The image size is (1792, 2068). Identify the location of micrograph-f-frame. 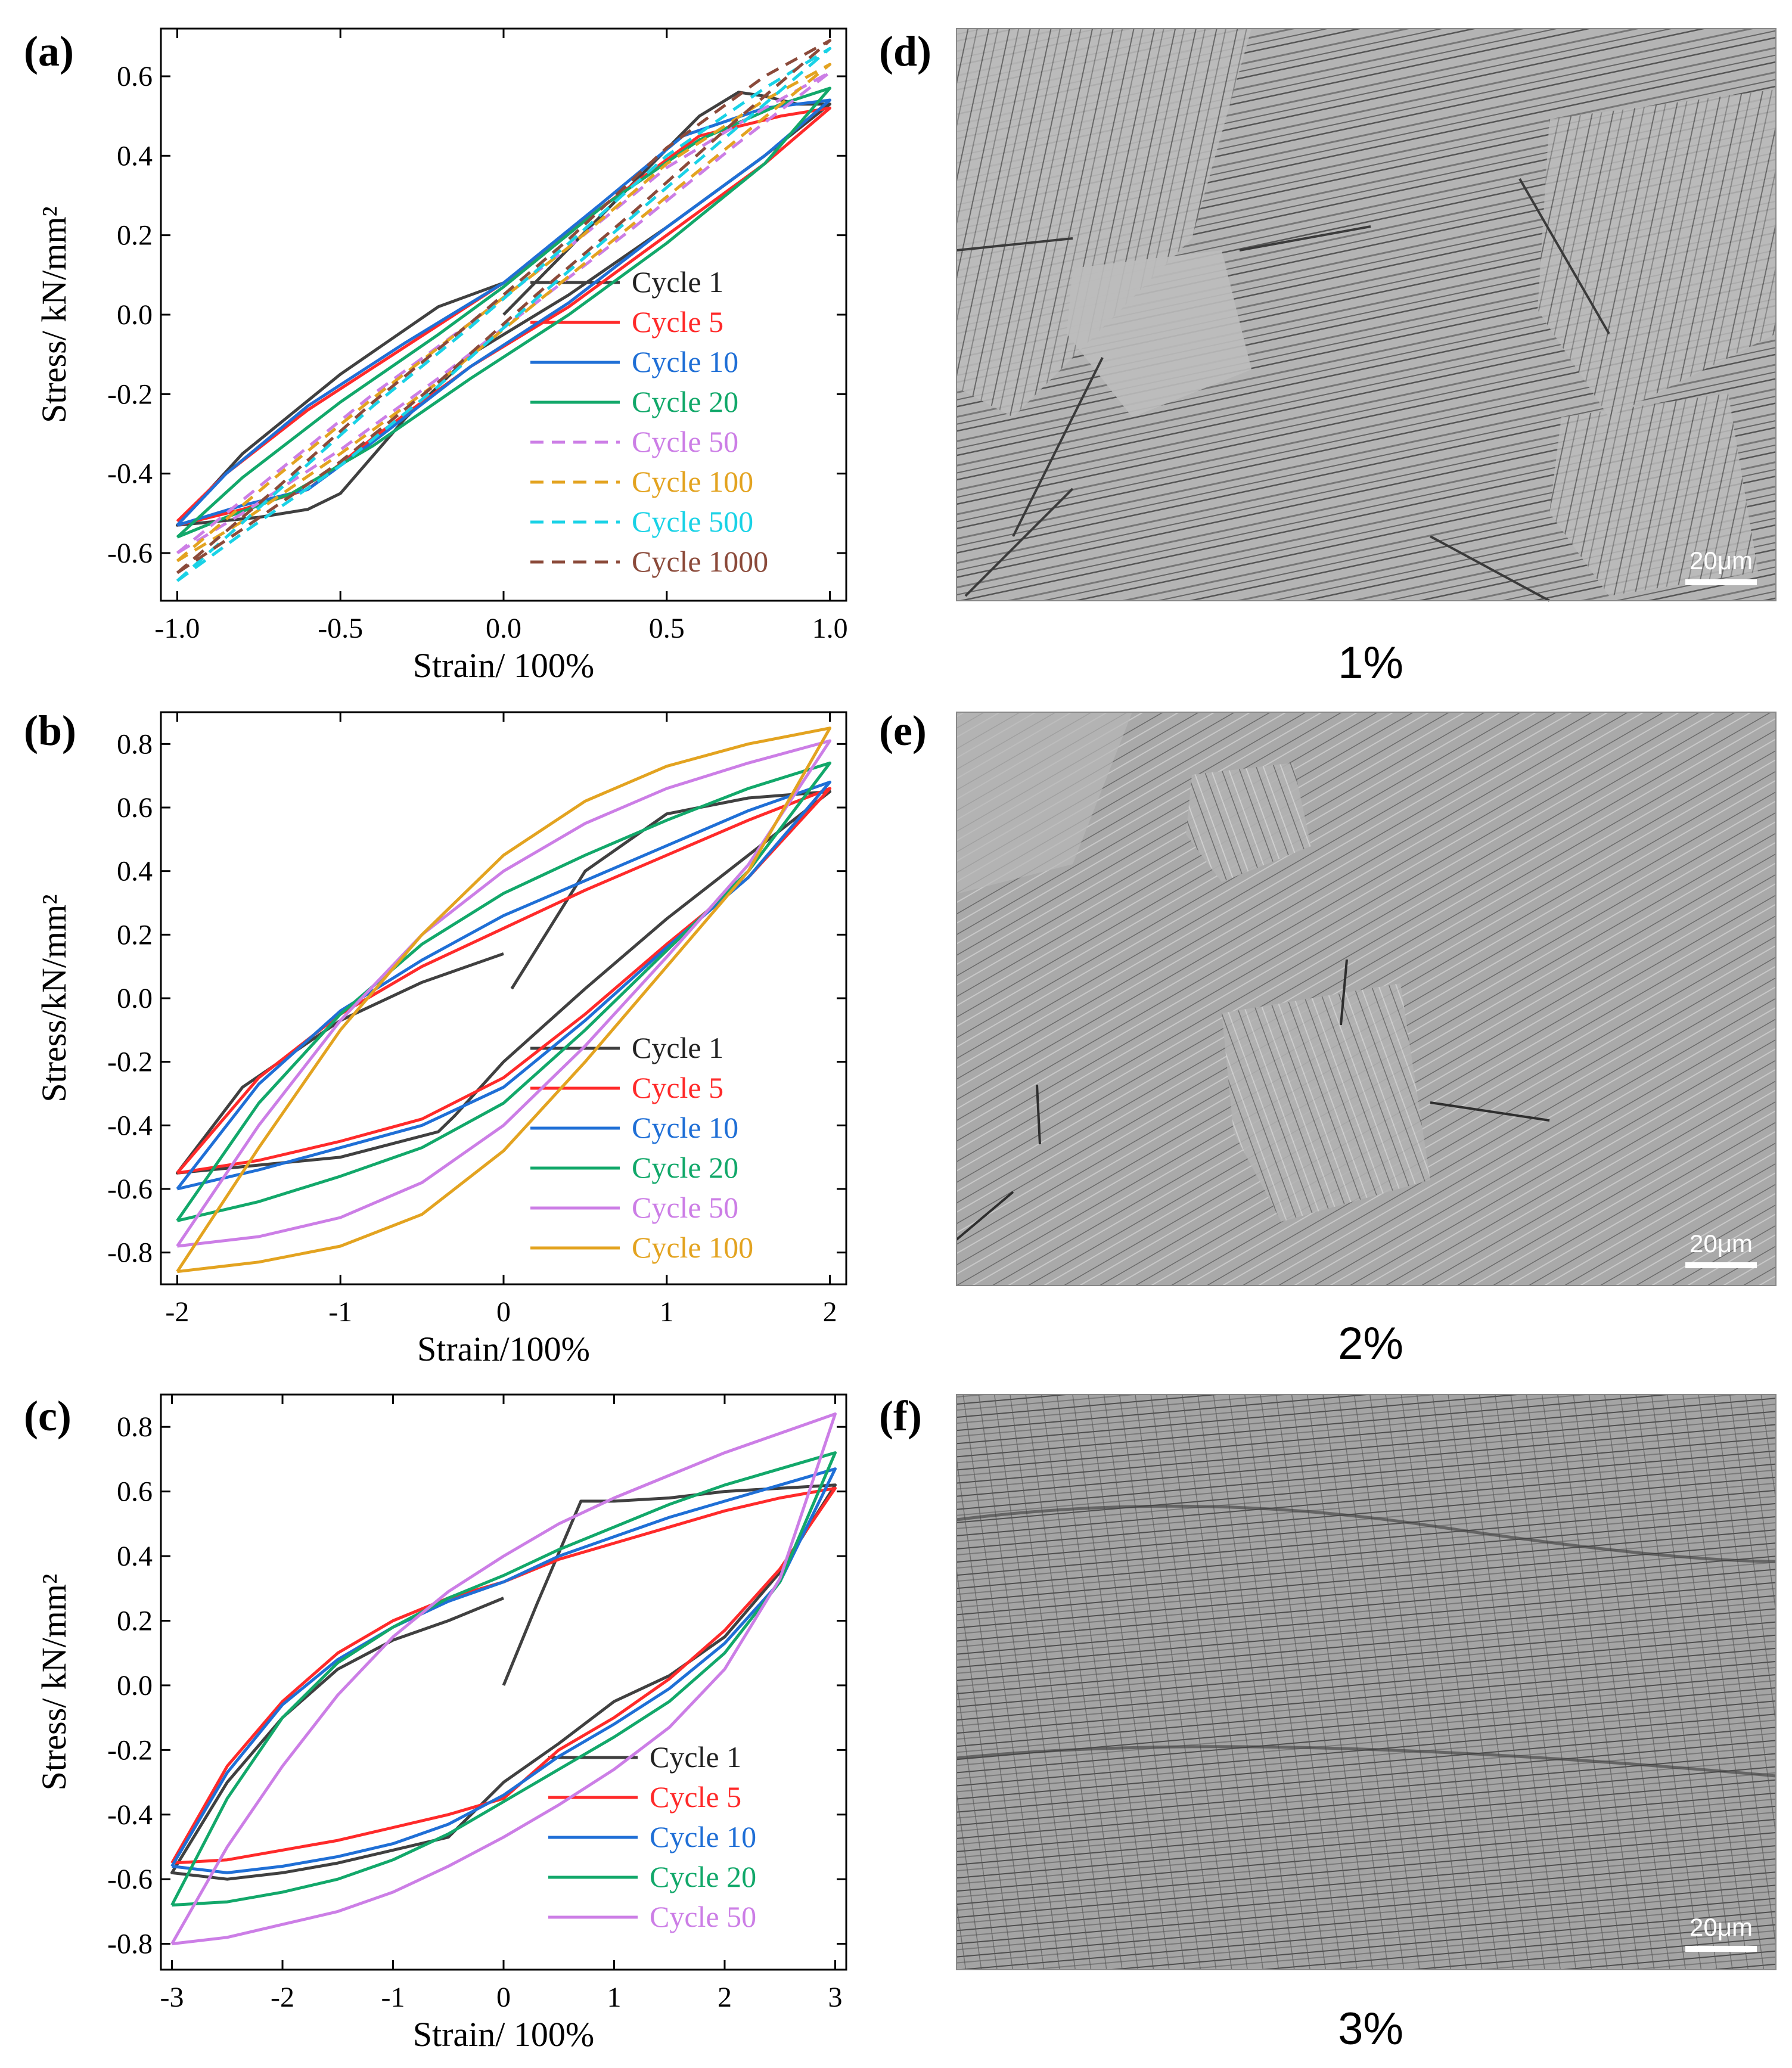
(1366, 1682).